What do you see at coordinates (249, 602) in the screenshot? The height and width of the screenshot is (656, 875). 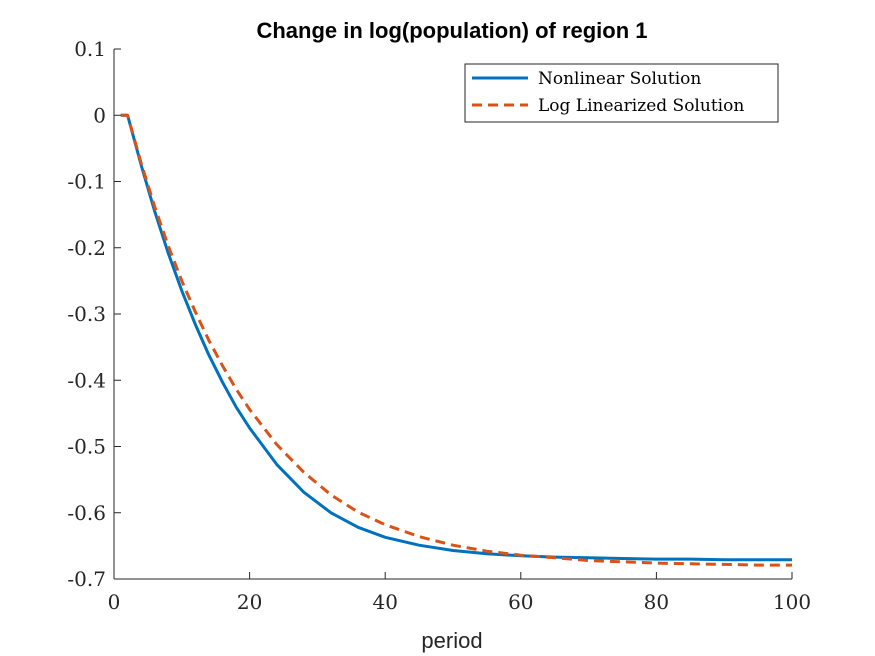 I see `x-tick-label: 20` at bounding box center [249, 602].